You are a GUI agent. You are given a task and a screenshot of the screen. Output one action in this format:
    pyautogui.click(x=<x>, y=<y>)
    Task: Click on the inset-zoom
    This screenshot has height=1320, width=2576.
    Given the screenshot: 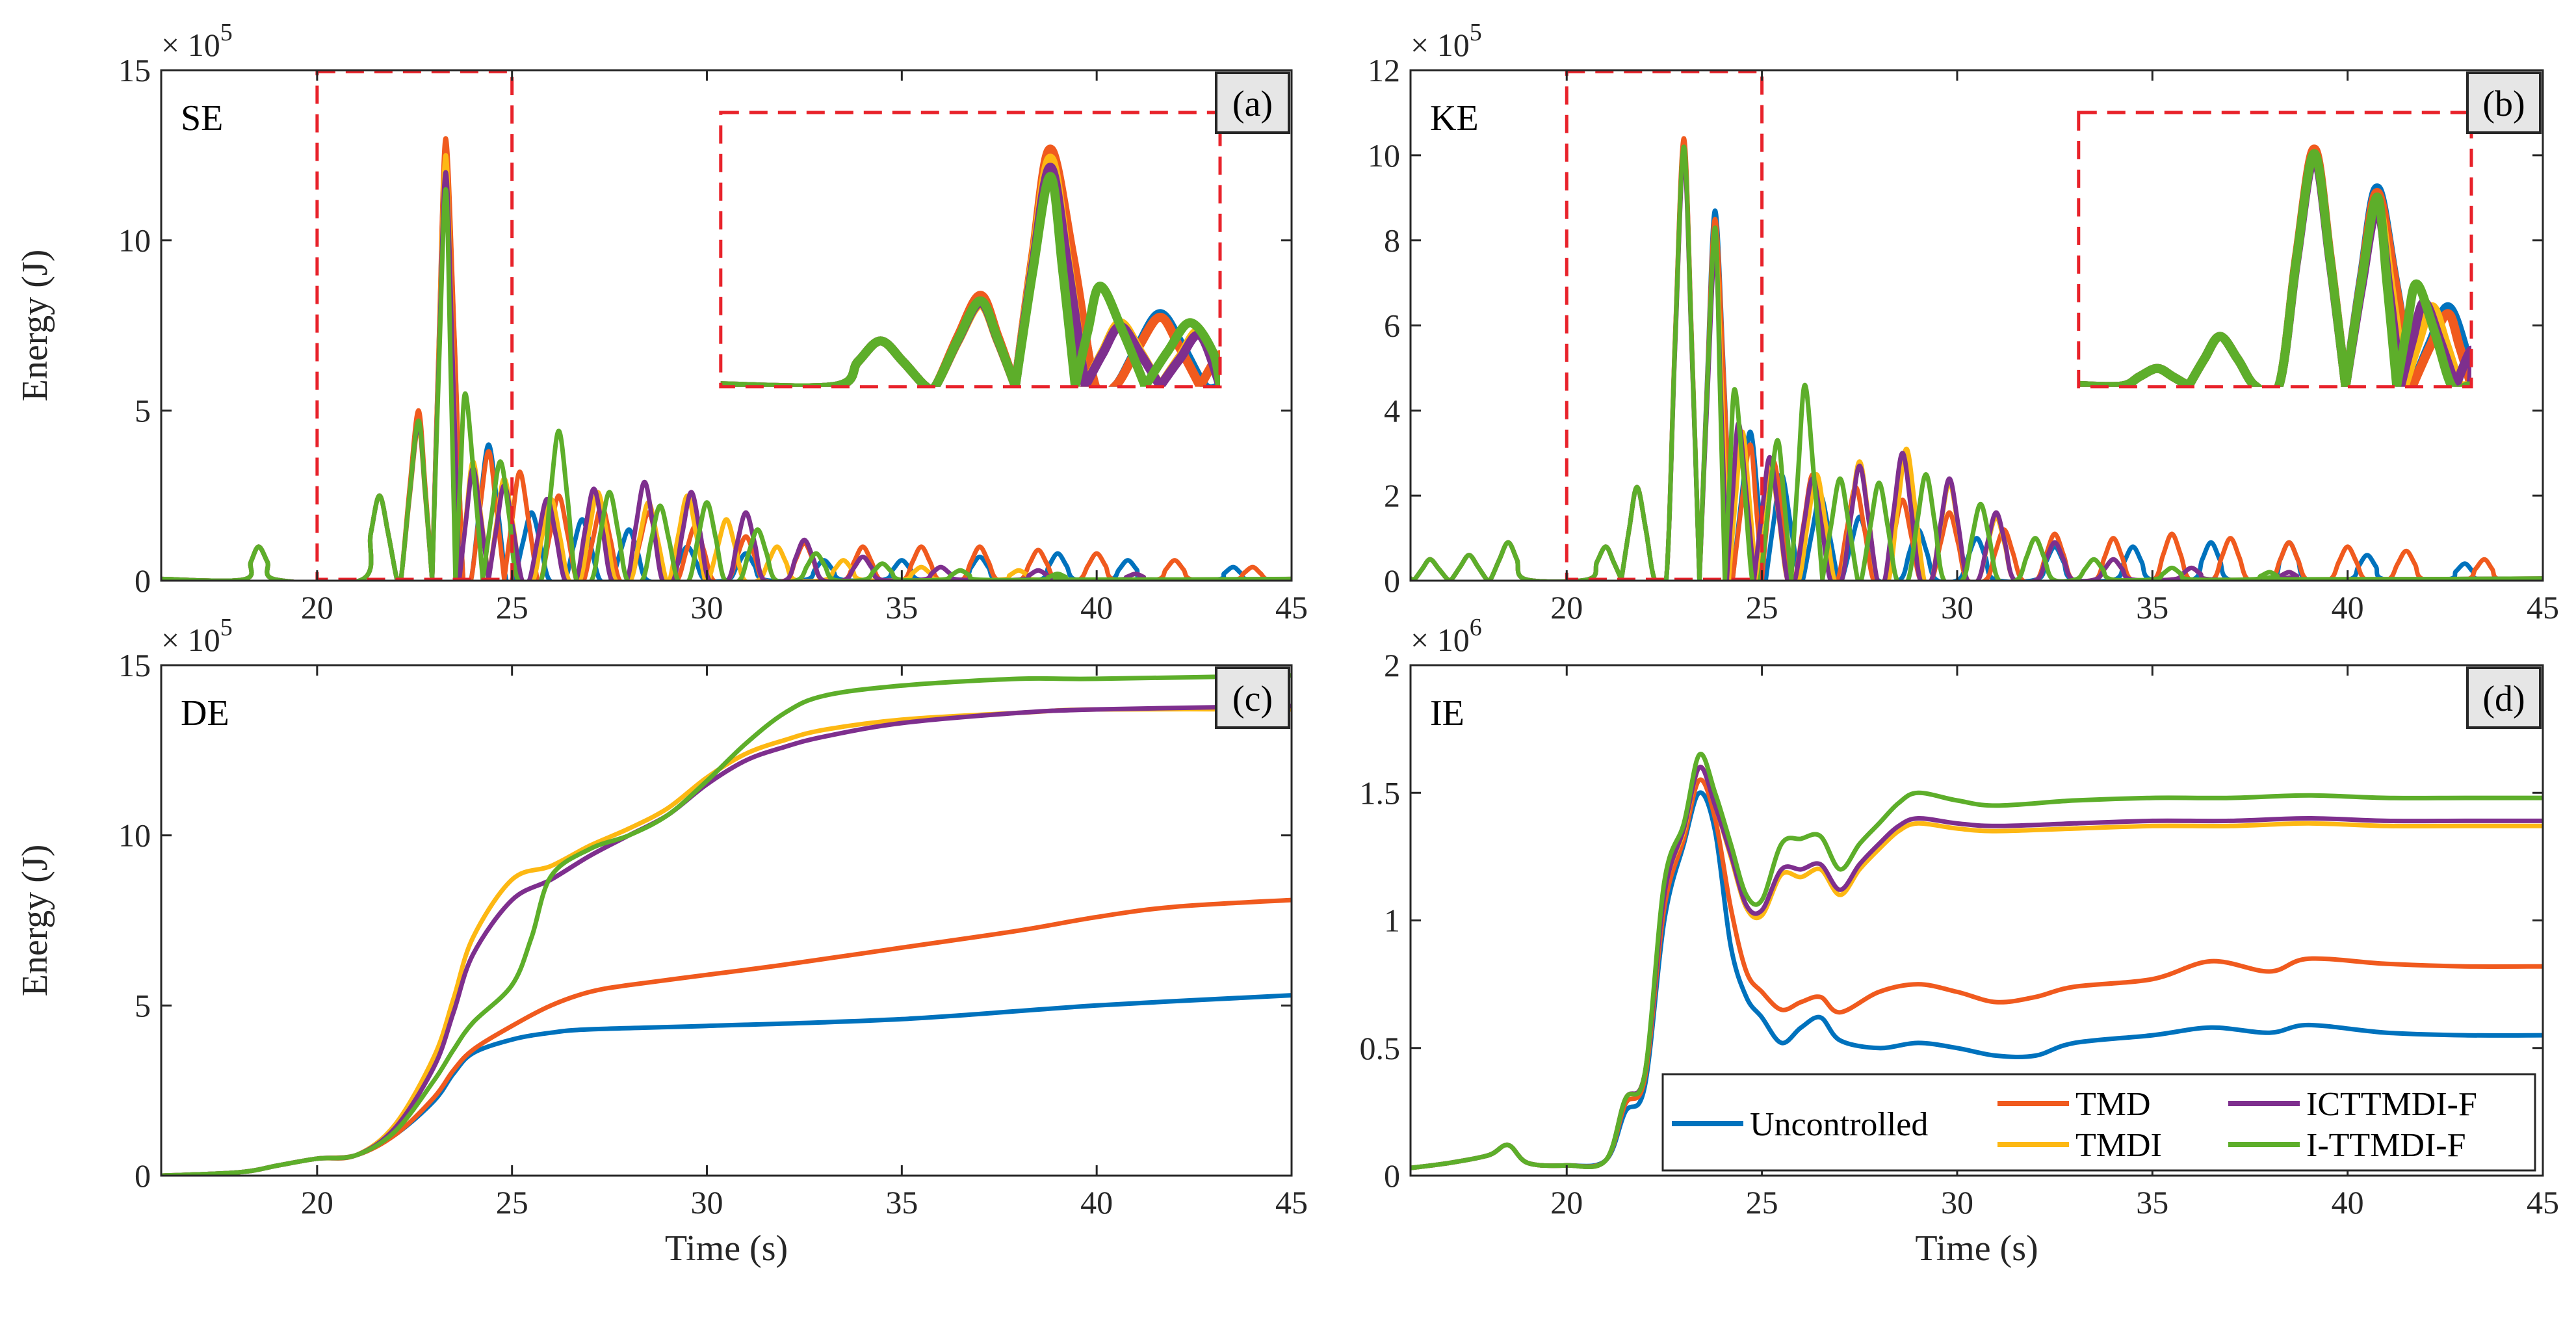 What is the action you would take?
    pyautogui.click(x=970, y=250)
    